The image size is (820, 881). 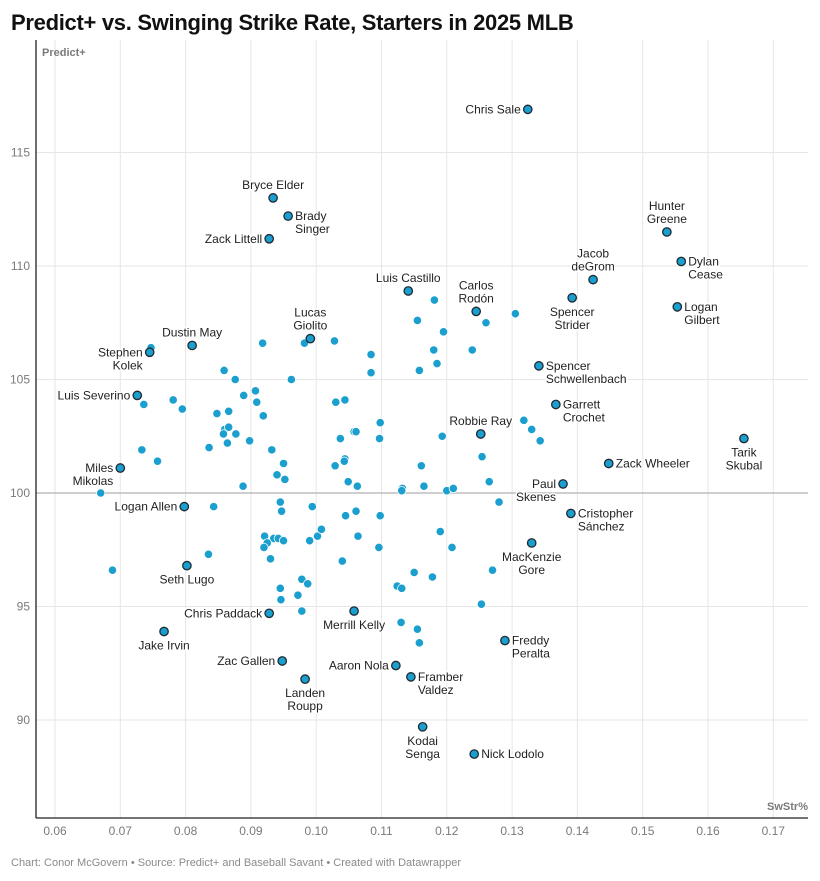 What do you see at coordinates (531, 570) in the screenshot?
I see `point-label-line: Gore` at bounding box center [531, 570].